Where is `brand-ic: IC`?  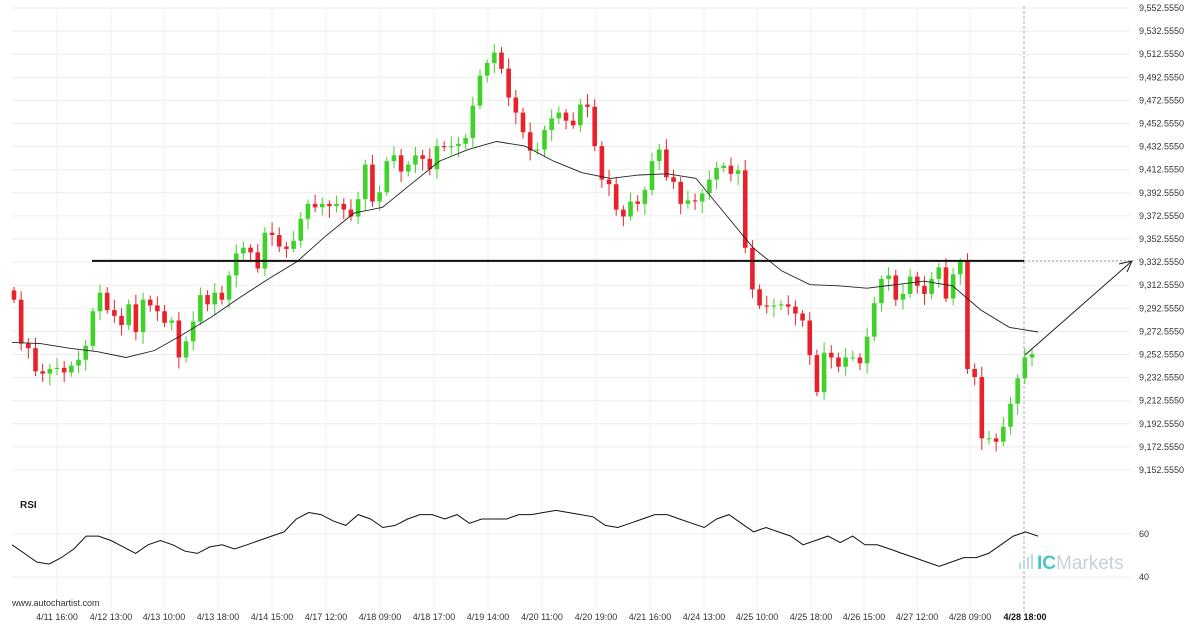
brand-ic: IC is located at coordinates (1046, 563).